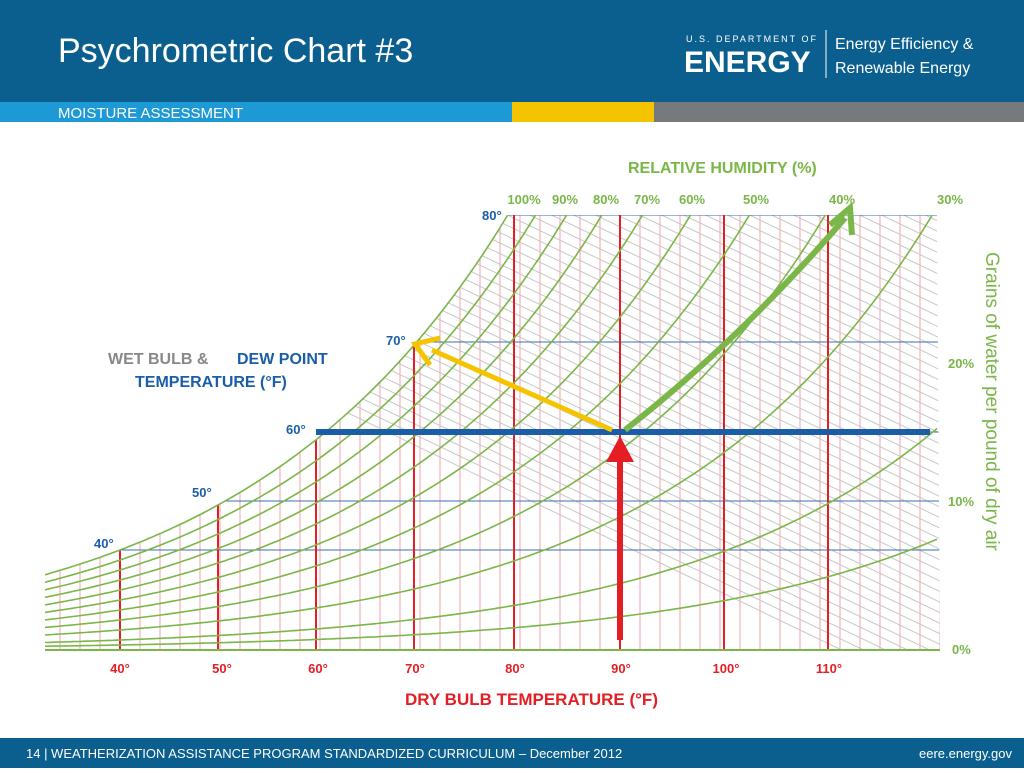 The height and width of the screenshot is (773, 1024). Describe the element at coordinates (756, 199) in the screenshot. I see `rh-label: 50%` at that location.